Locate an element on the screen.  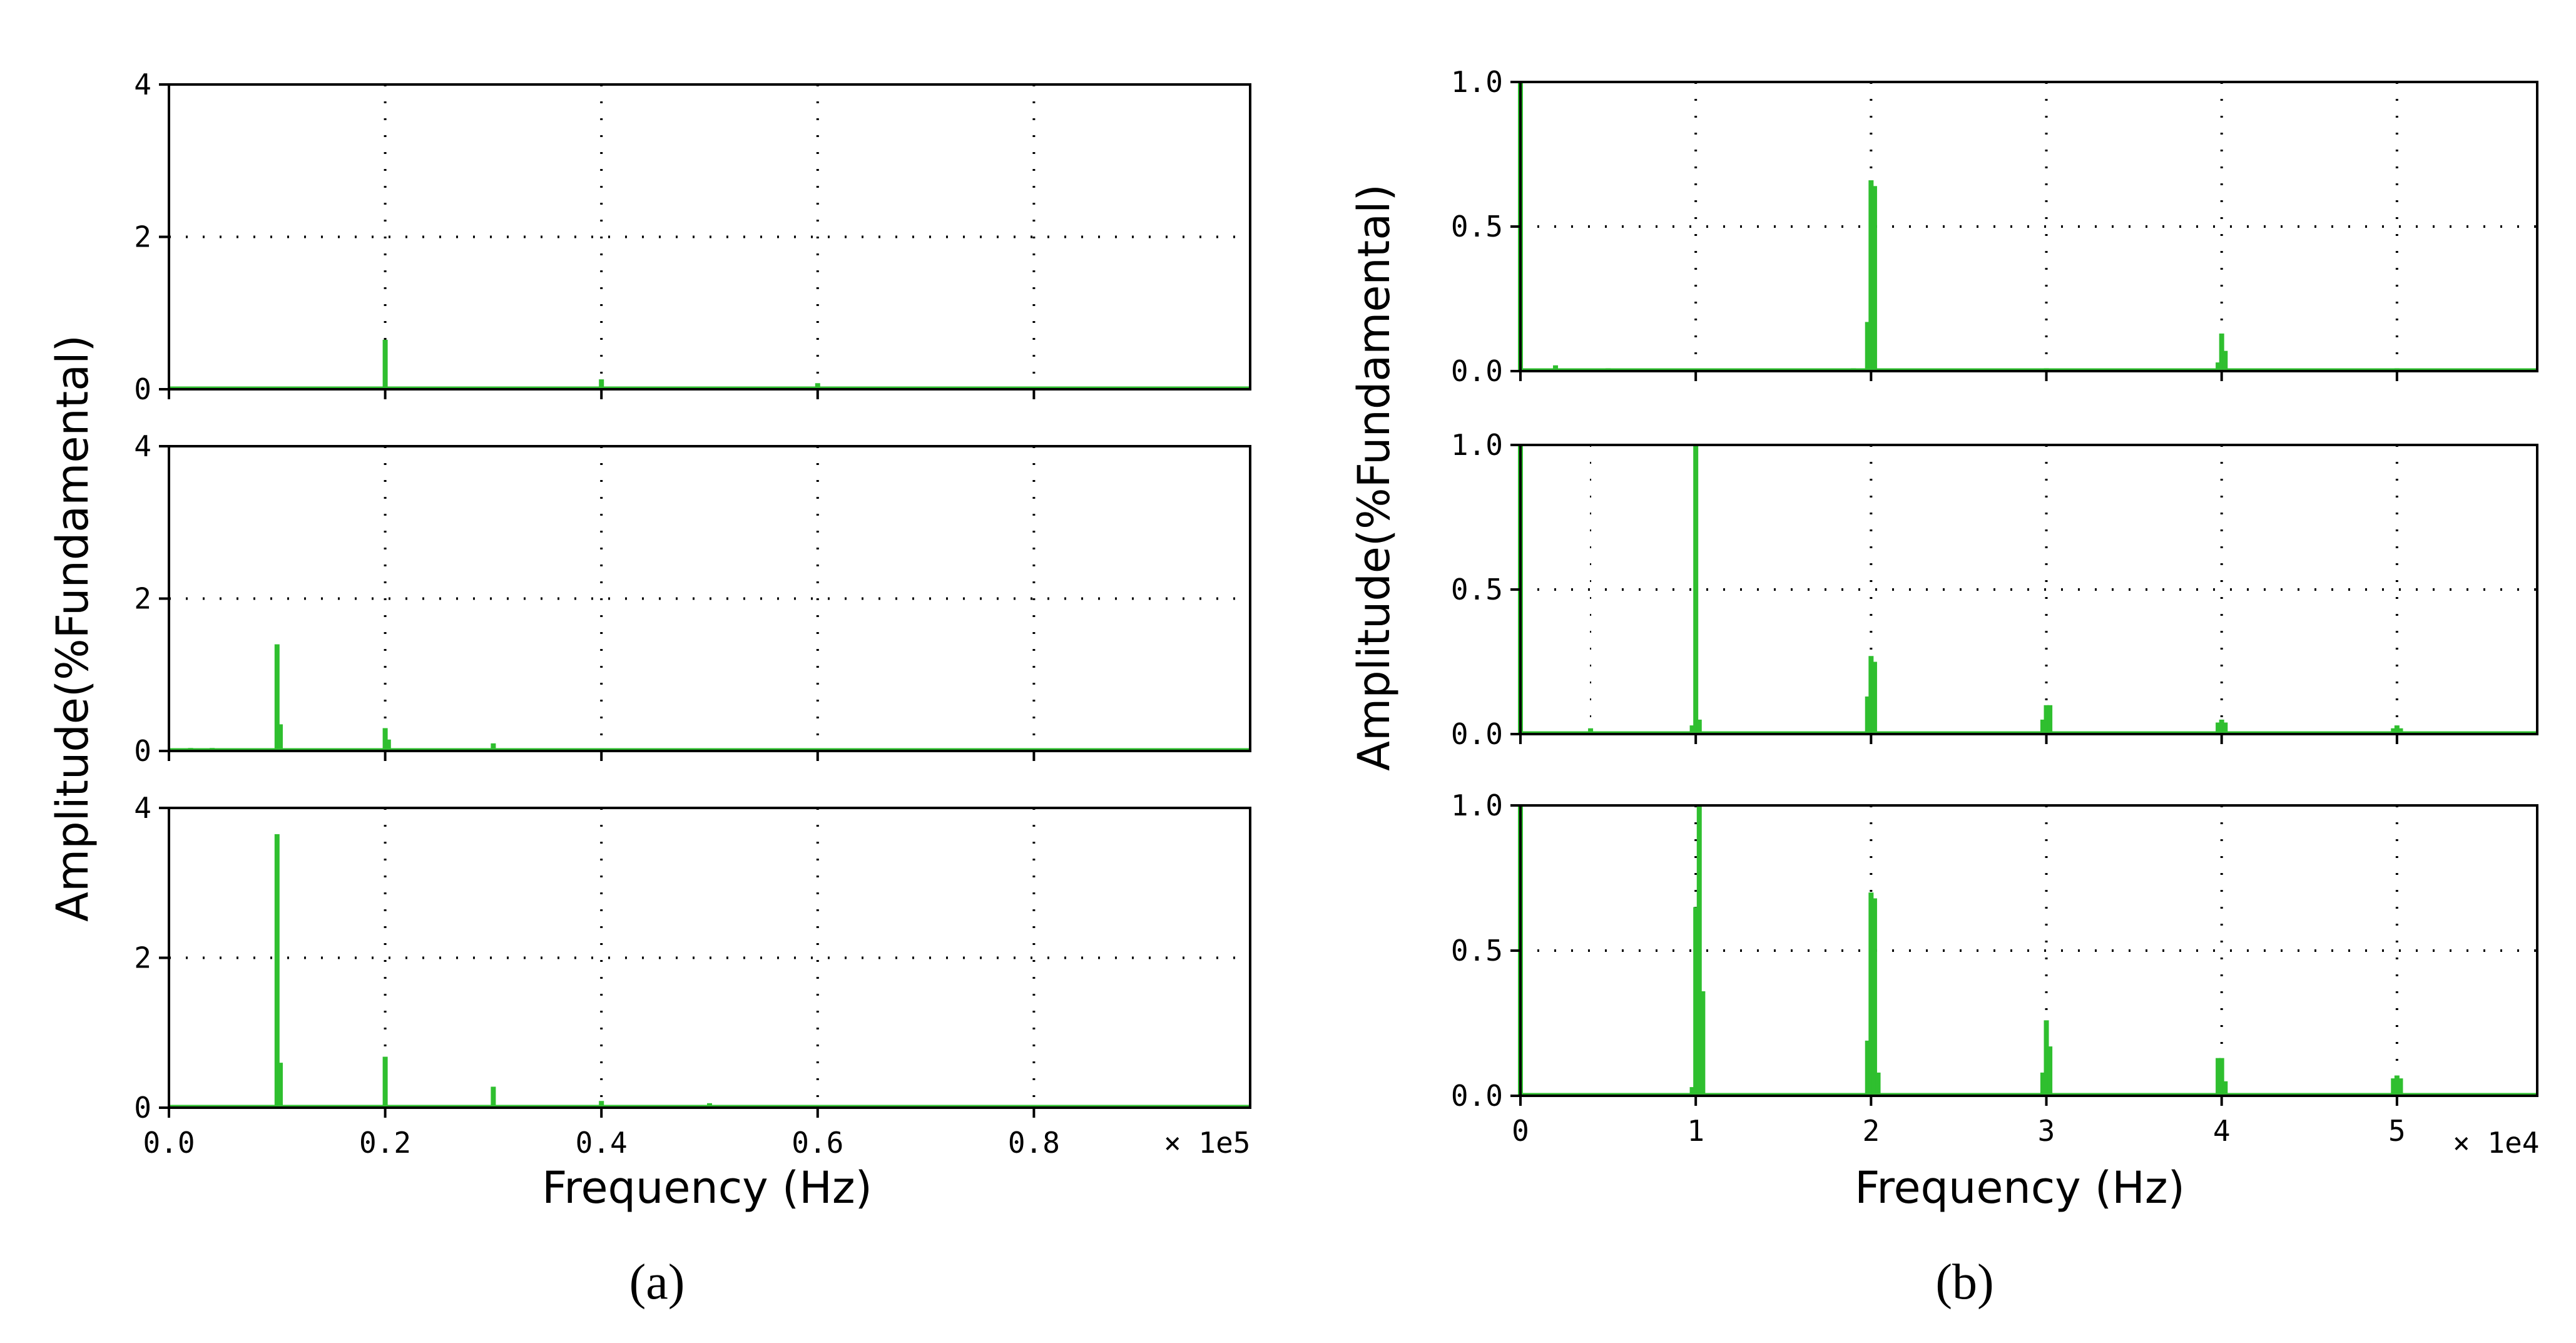
x-tick-label: 0.2 is located at coordinates (385, 1143).